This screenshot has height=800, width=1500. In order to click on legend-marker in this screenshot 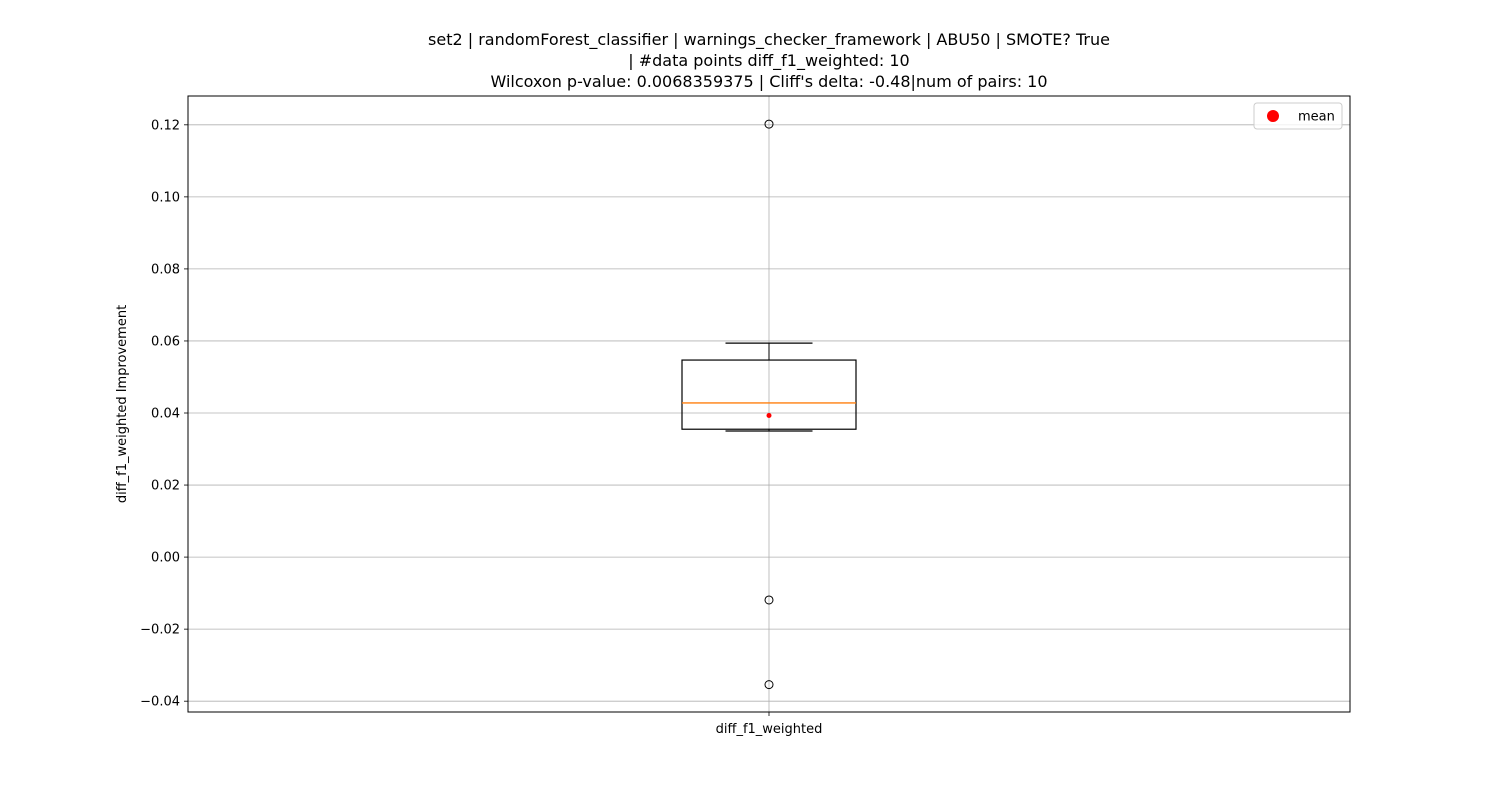, I will do `click(1273, 116)`.